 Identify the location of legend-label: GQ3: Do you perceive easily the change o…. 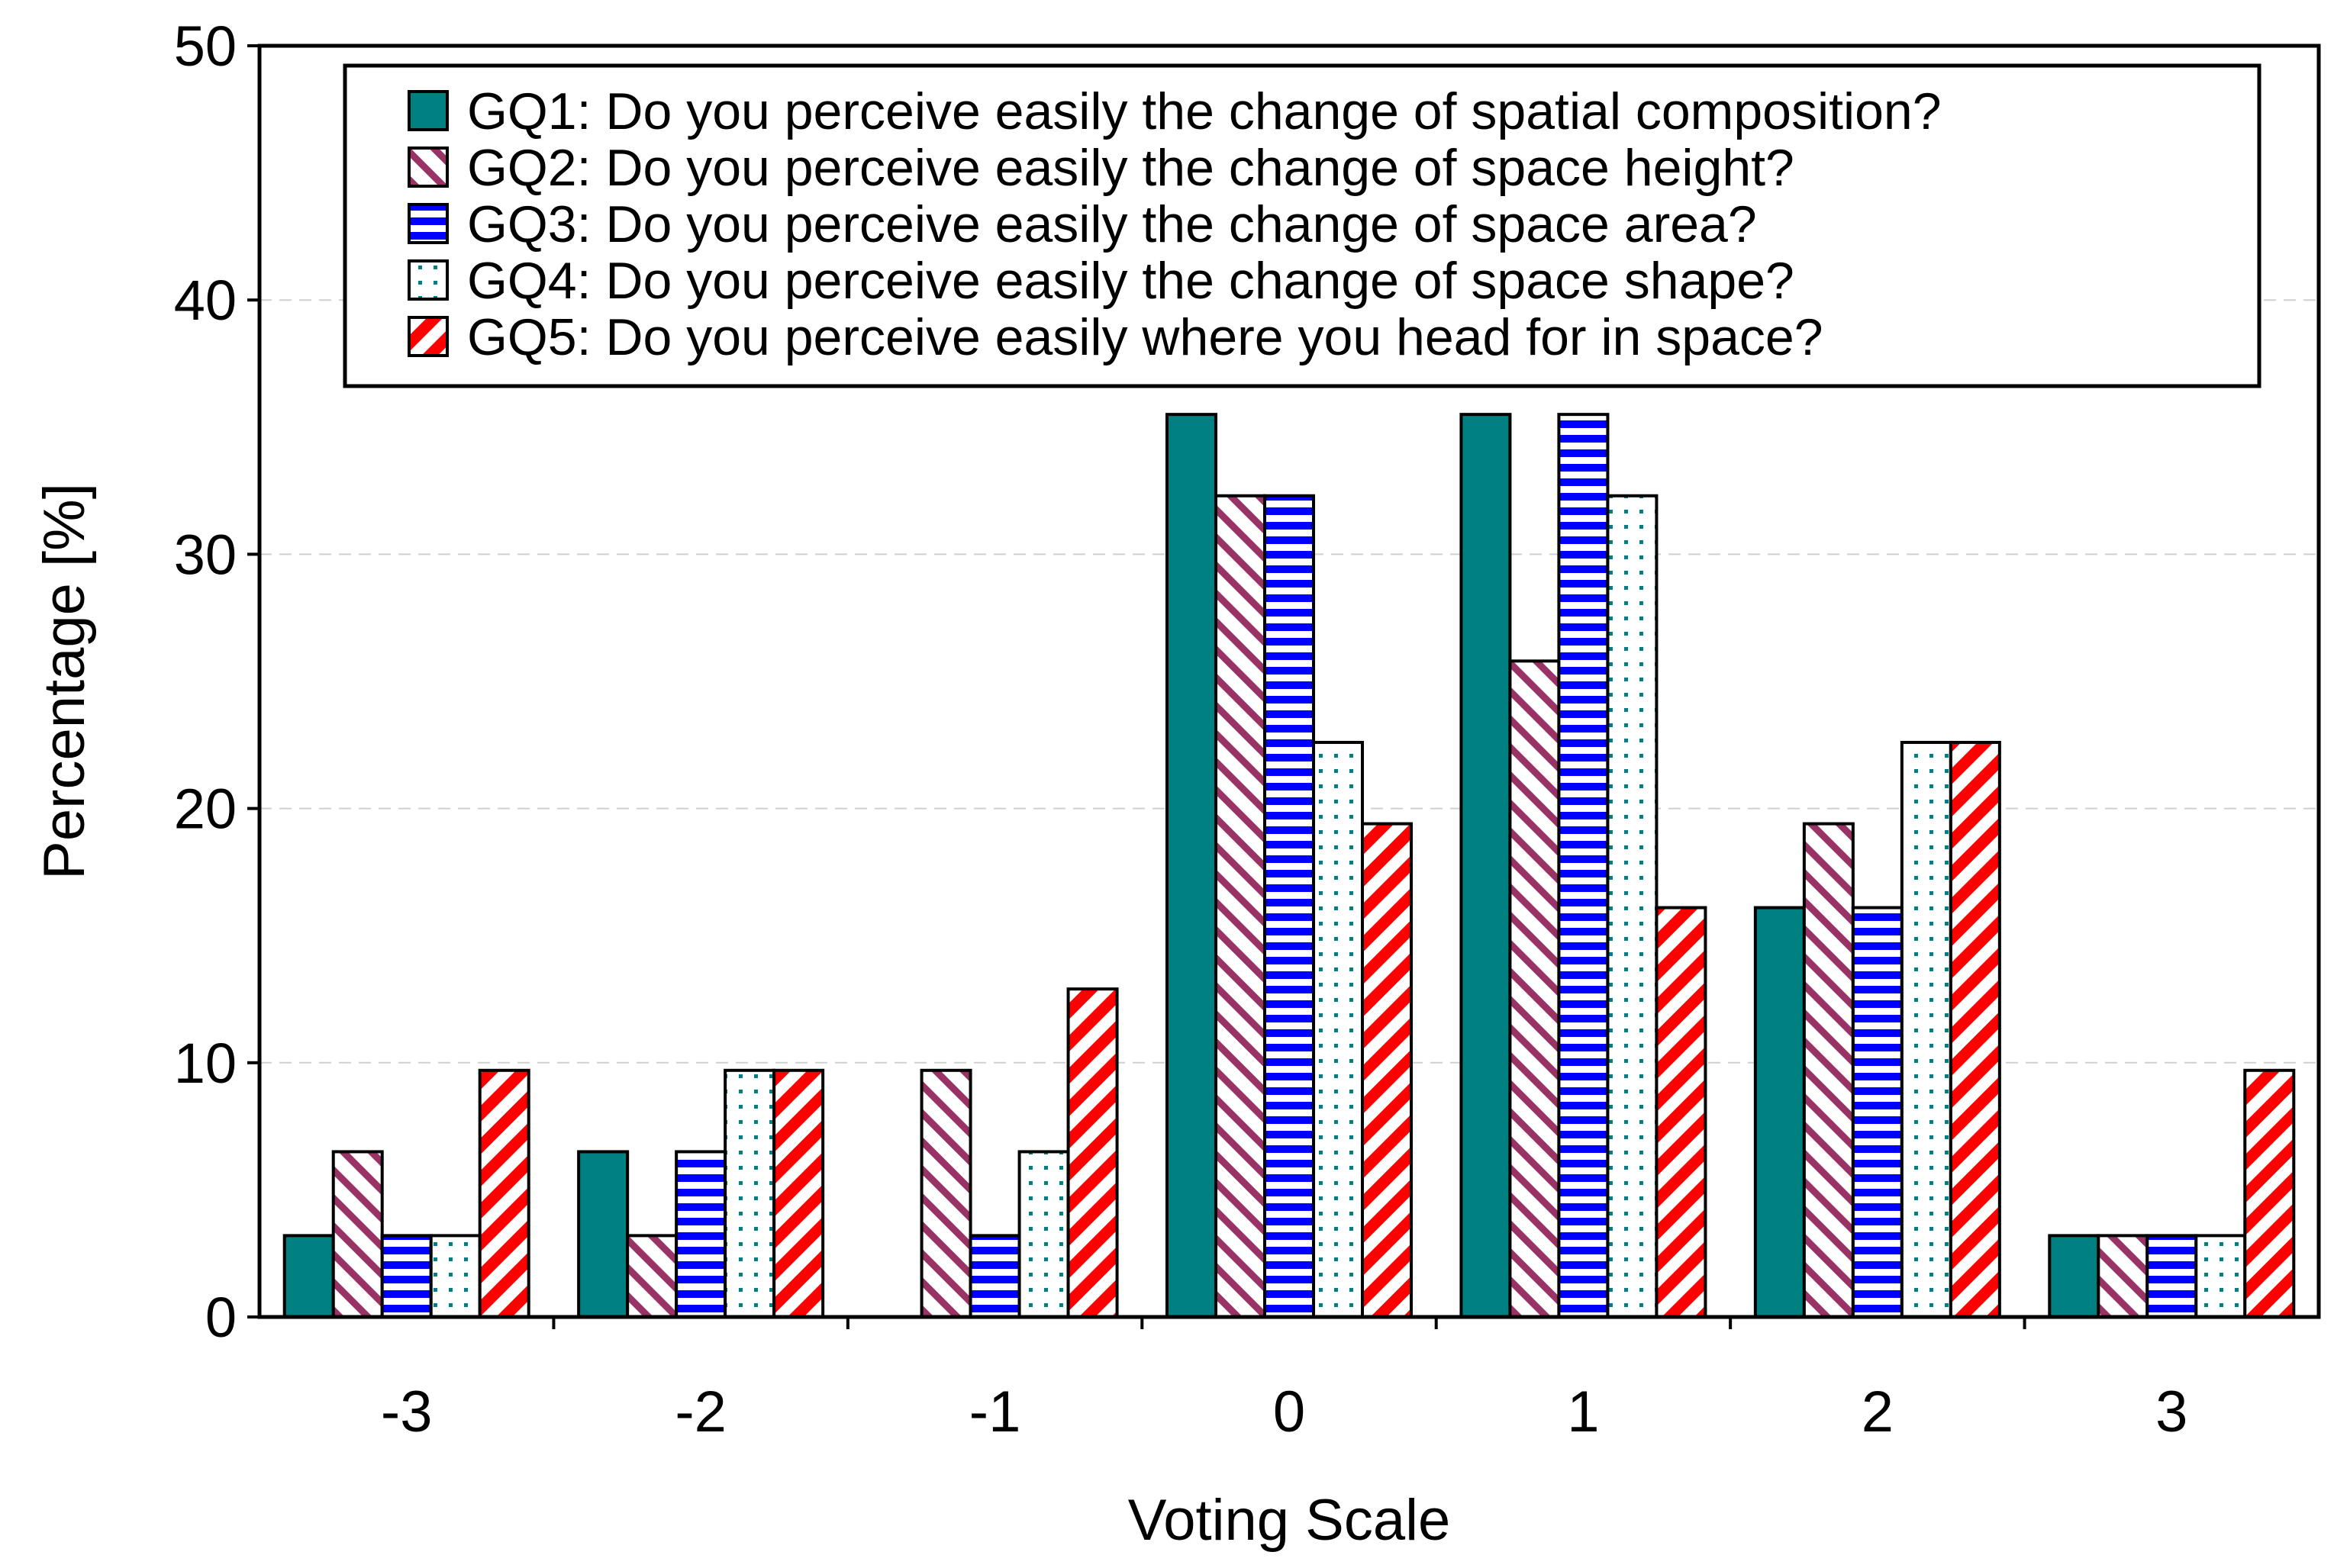
(1112, 224).